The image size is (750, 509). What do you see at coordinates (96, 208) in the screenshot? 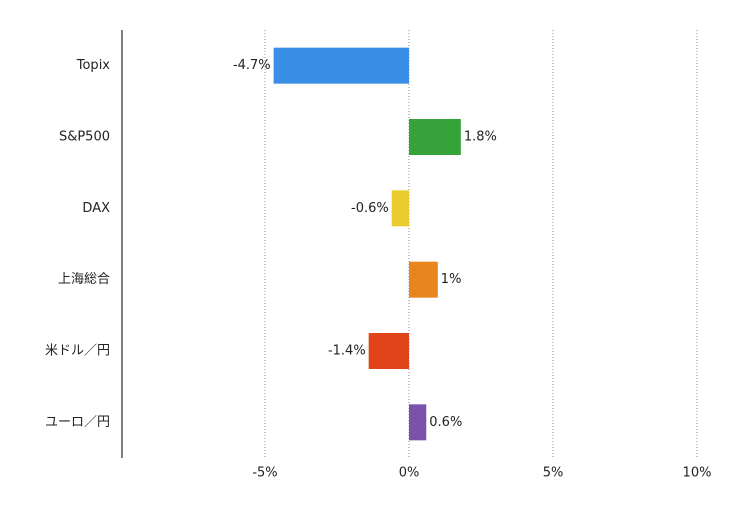
I see `y-tick-label: DAX` at bounding box center [96, 208].